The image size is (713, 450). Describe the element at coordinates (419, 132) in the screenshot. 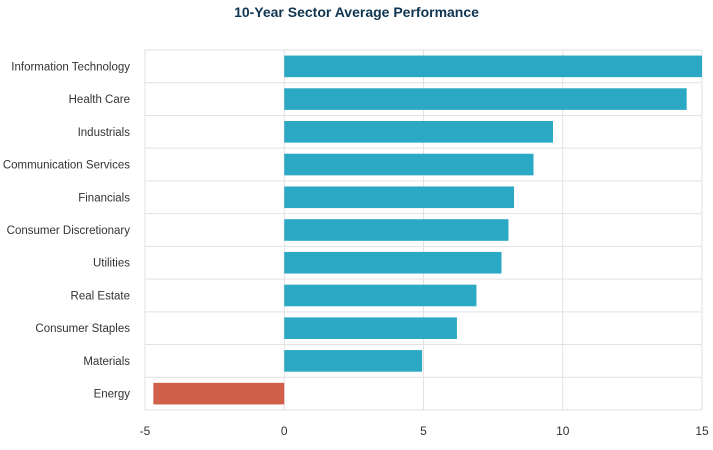

I see `bar-industrials` at that location.